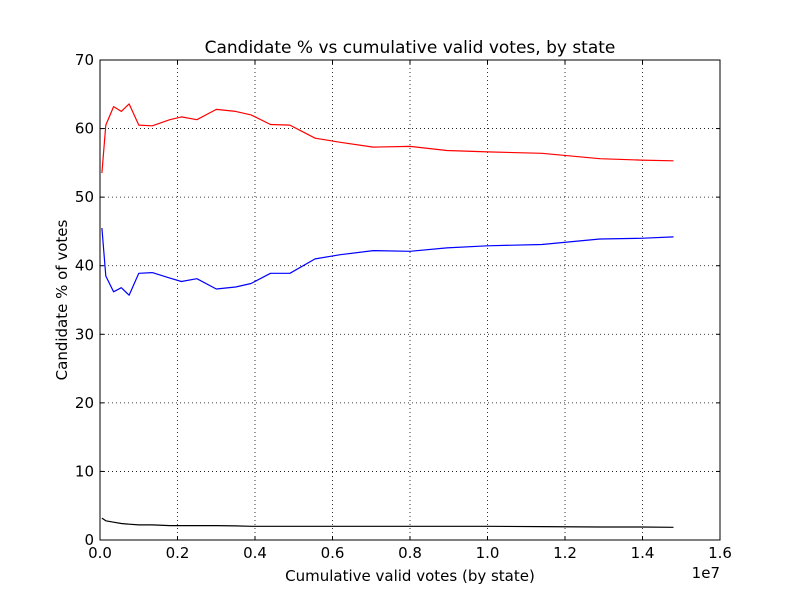  What do you see at coordinates (84, 60) in the screenshot?
I see `y-tick-label: 70` at bounding box center [84, 60].